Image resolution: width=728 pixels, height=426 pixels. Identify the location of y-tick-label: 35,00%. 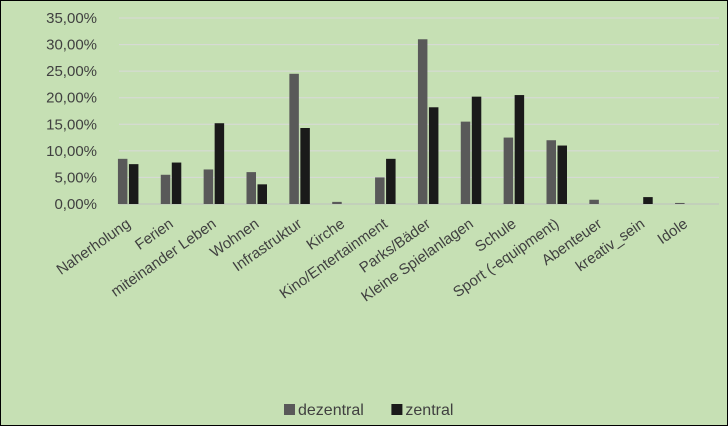
(71, 18).